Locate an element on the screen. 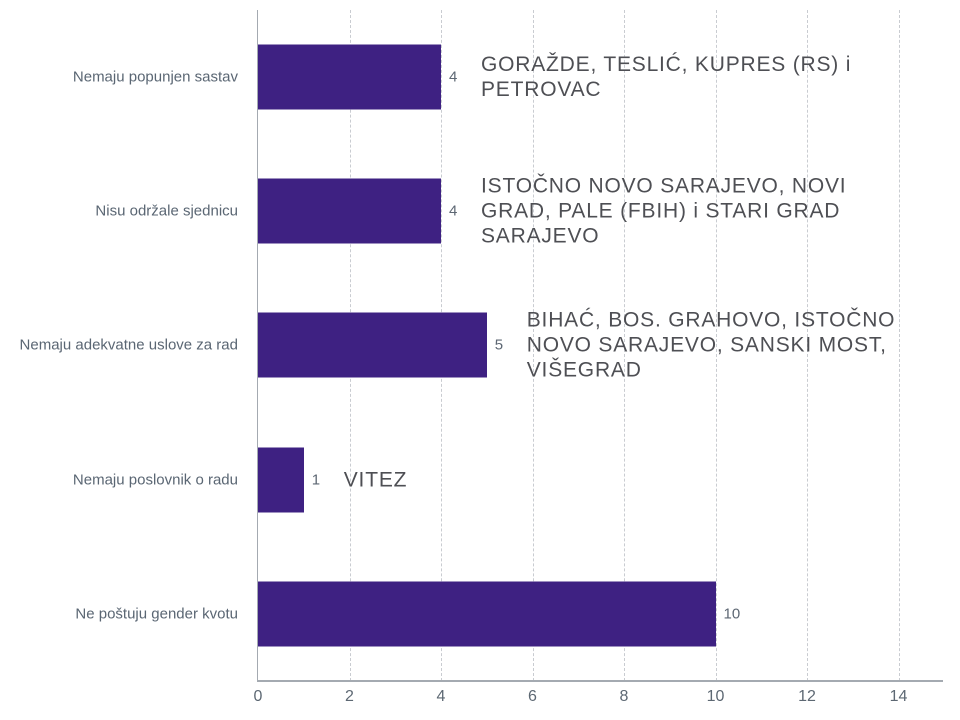 The image size is (960, 720). category-label: Nemaju adekvatne uslove za rad is located at coordinates (128, 345).